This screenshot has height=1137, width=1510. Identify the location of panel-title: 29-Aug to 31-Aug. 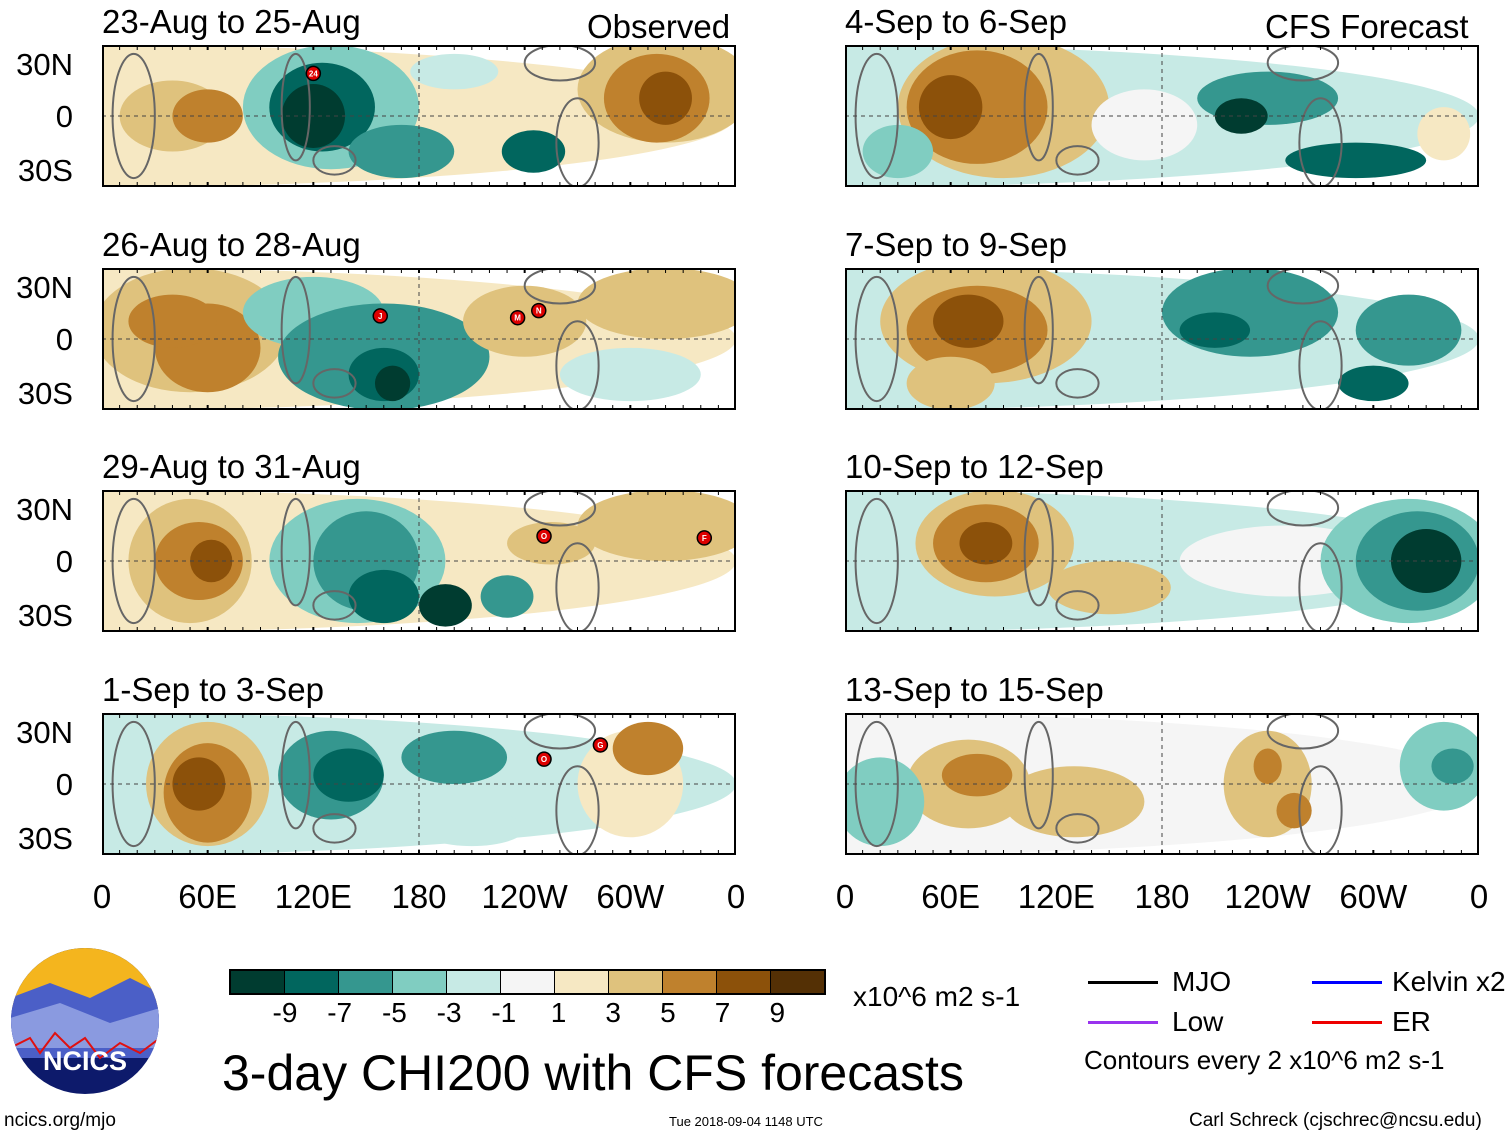
(231, 466).